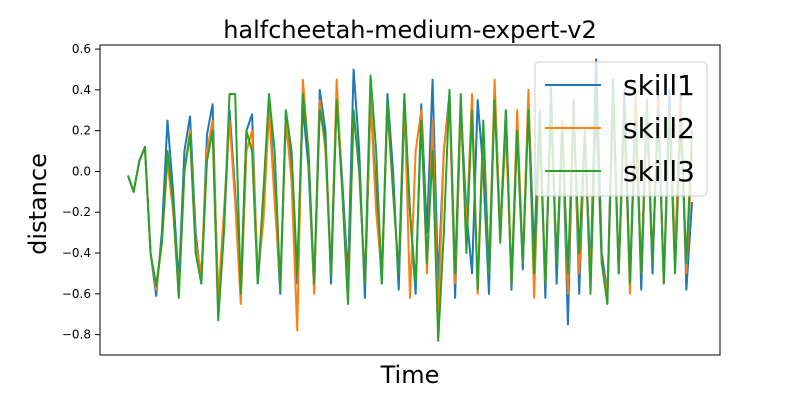 This screenshot has width=800, height=400. What do you see at coordinates (81, 192) in the screenshot?
I see `y-axis: −0.8 −0.6 −0.4 −0.2 0.0 0.2 0.4 0.6` at bounding box center [81, 192].